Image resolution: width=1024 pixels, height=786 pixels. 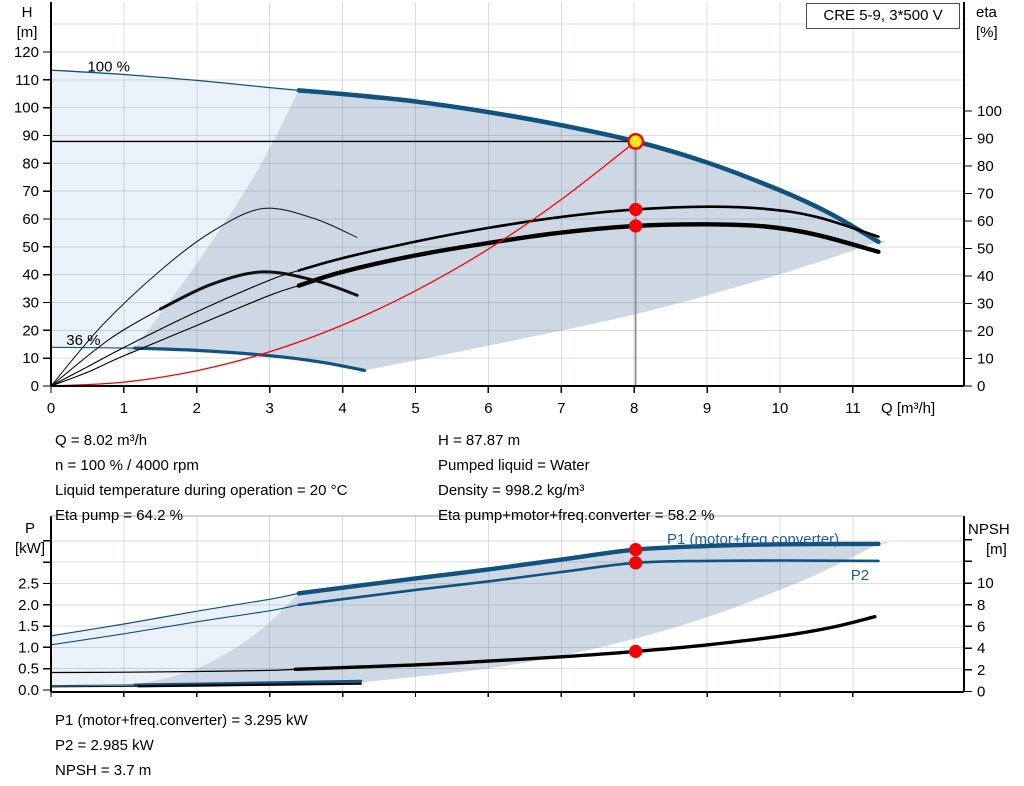 I want to click on eta-total-value: Eta pump+motor+freq.converter = 58.2 %, so click(x=576, y=515).